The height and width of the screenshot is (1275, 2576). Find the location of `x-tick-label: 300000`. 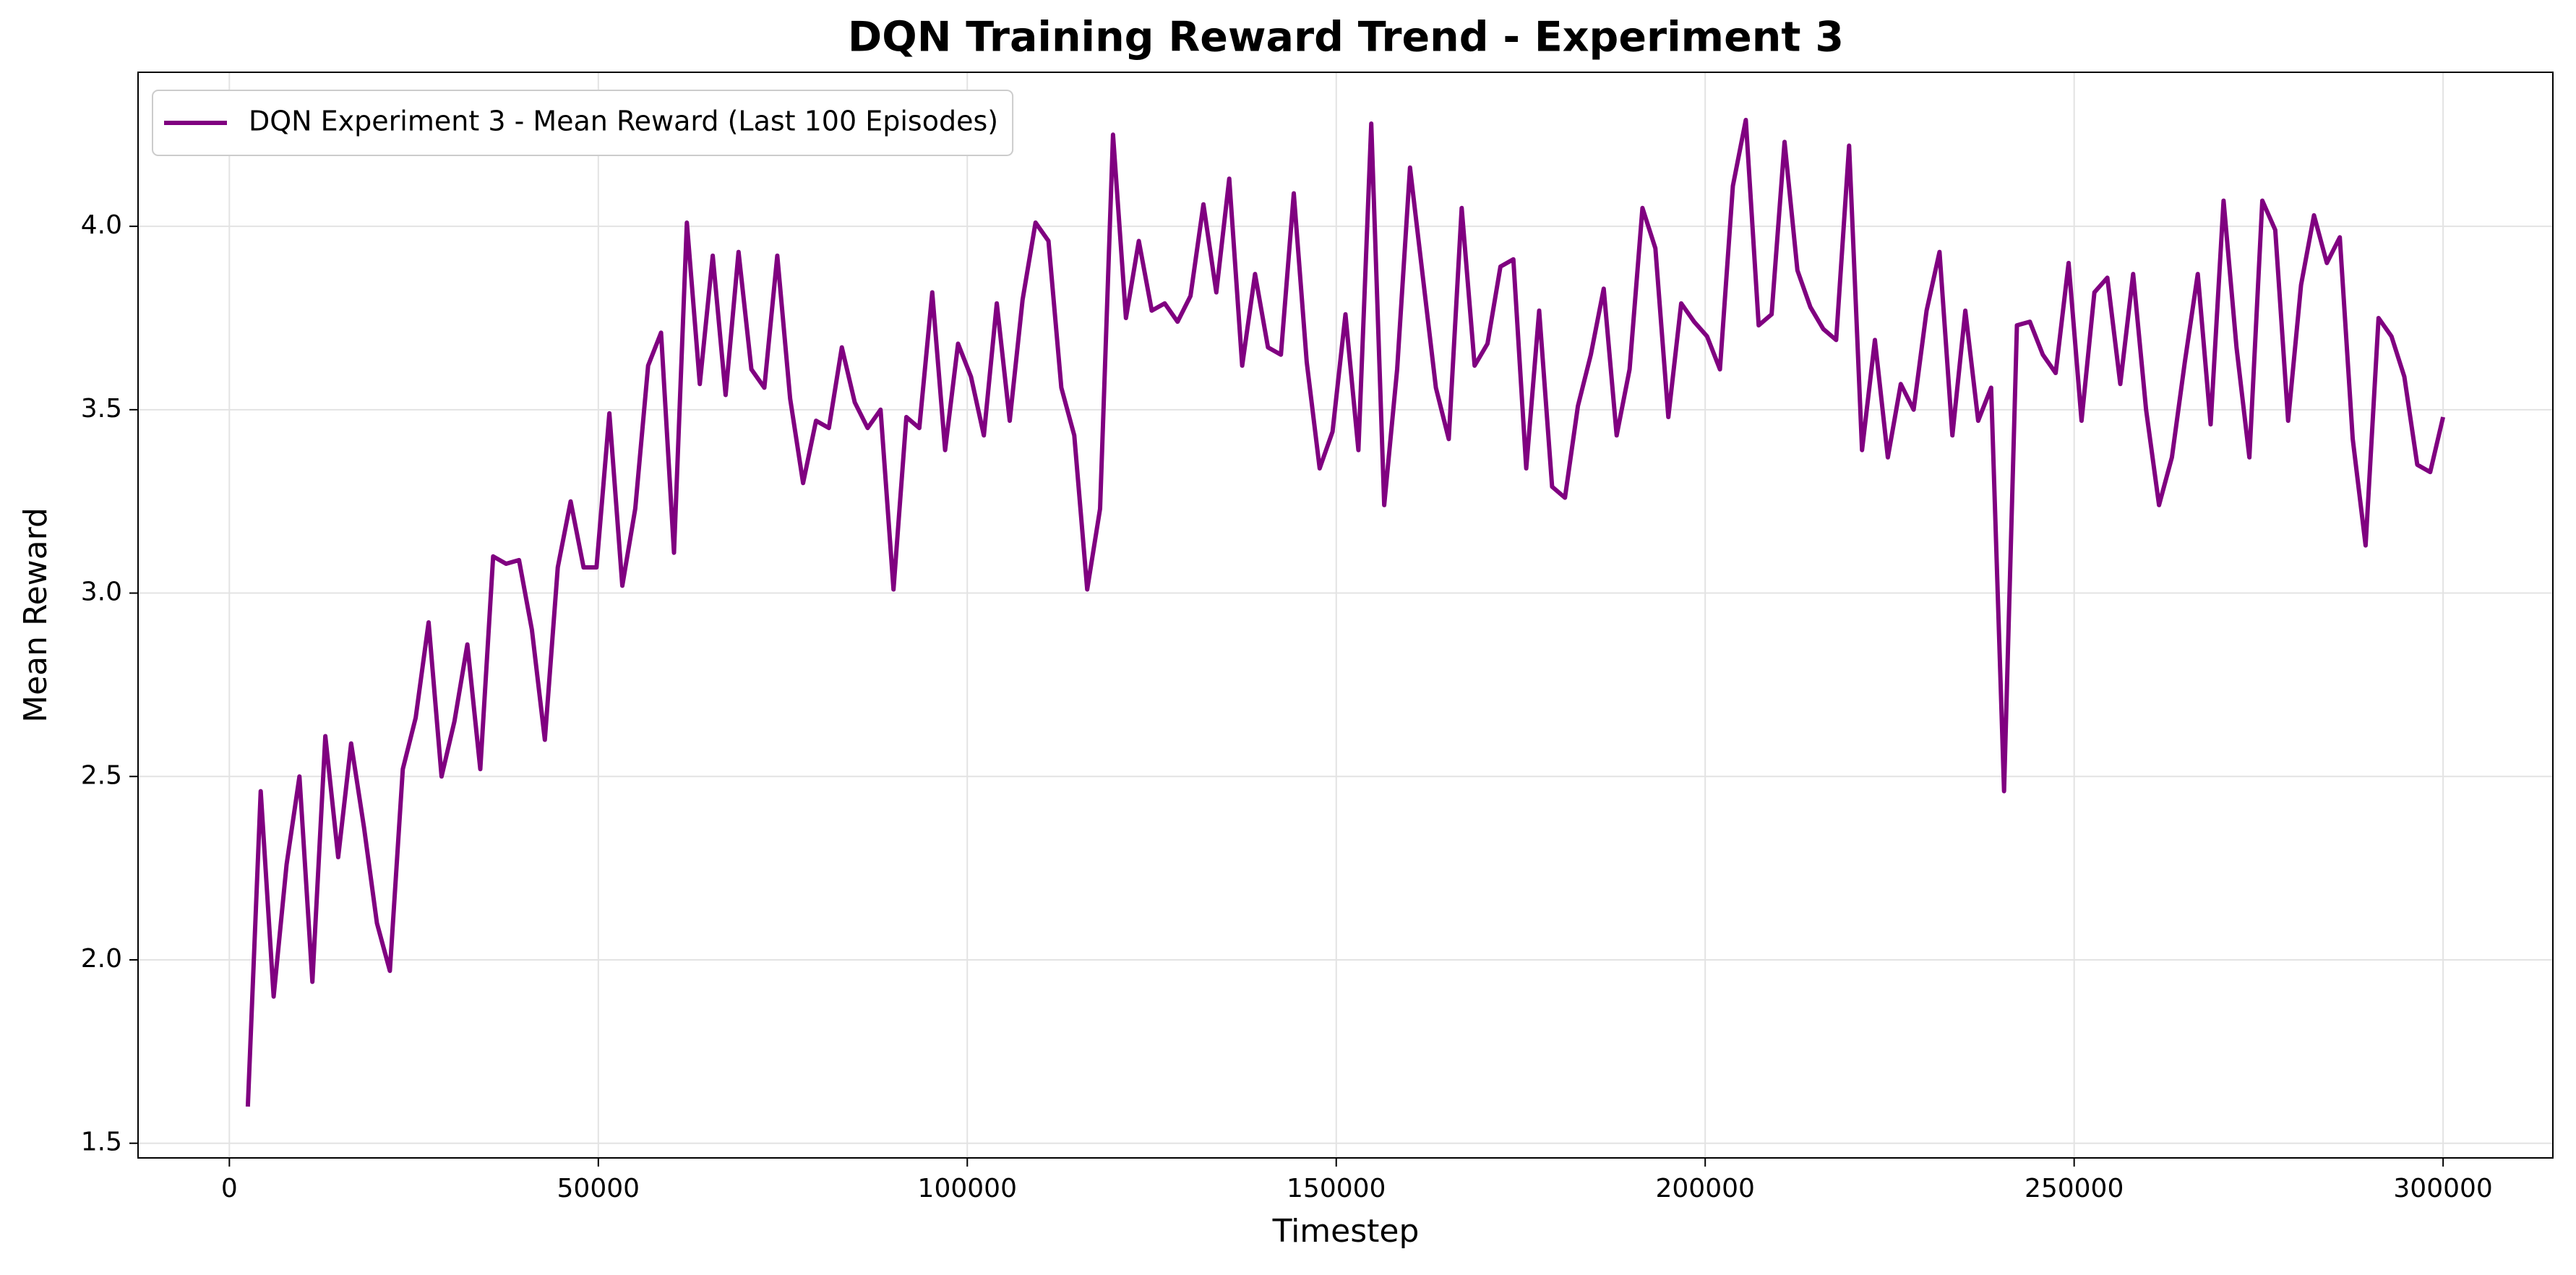

x-tick-label: 300000 is located at coordinates (2443, 1188).